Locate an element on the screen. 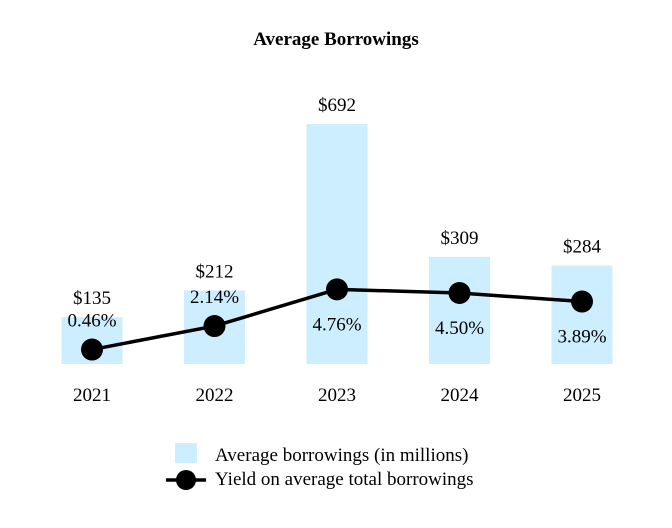 The image size is (672, 528). legend-line-marker is located at coordinates (186, 480).